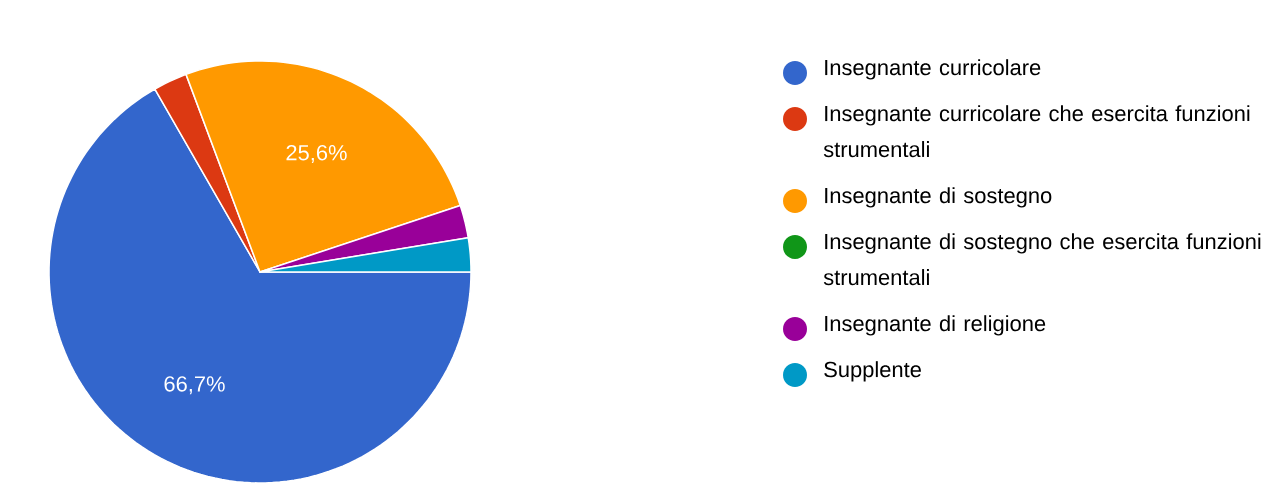 This screenshot has width=1288, height=495. I want to click on legend-label: Supplente, so click(872, 371).